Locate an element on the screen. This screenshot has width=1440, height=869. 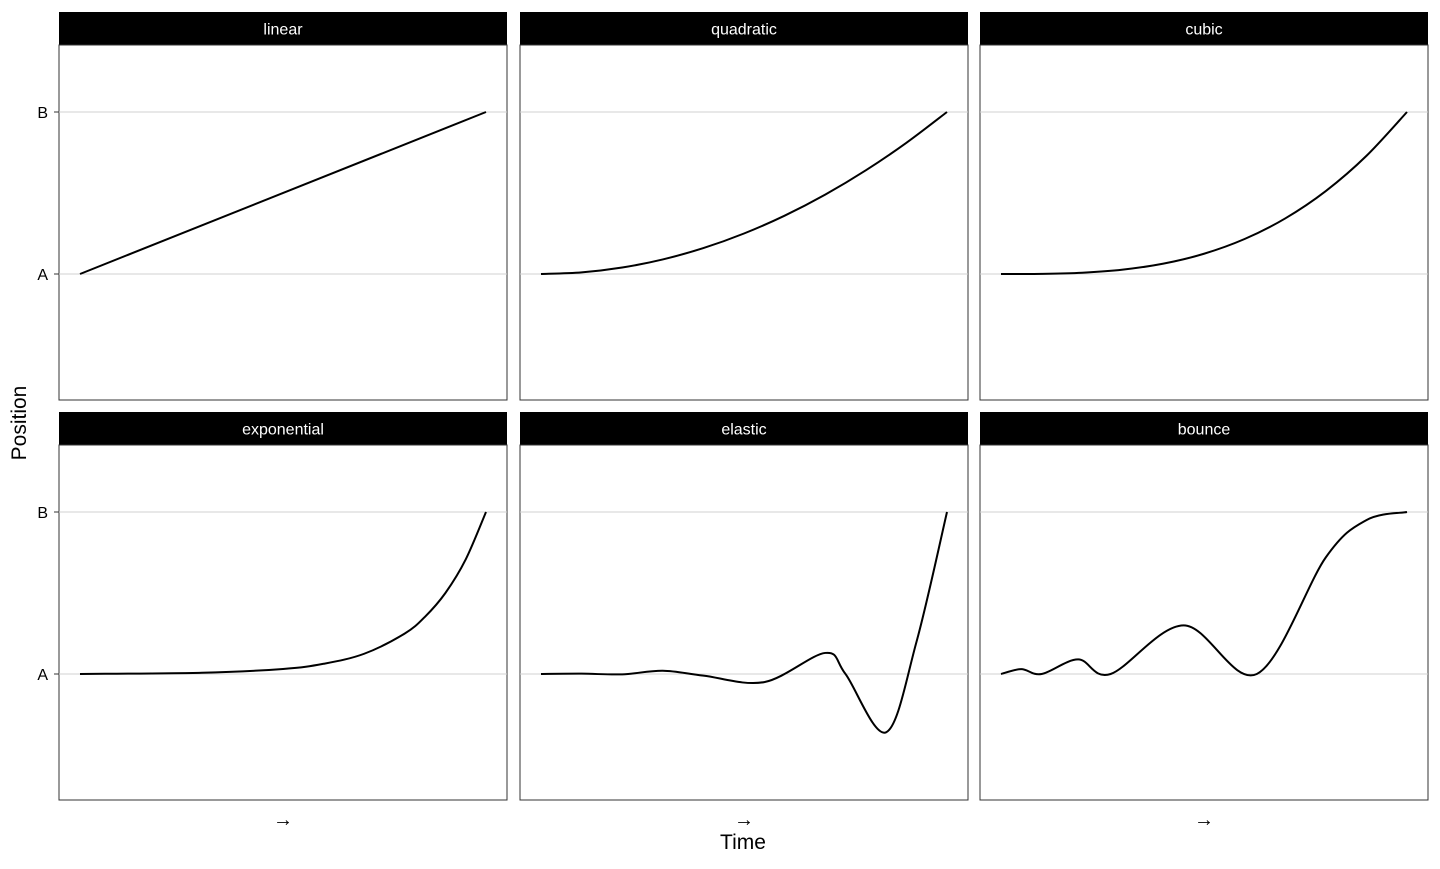
x-axis-label: Time is located at coordinates (743, 842).